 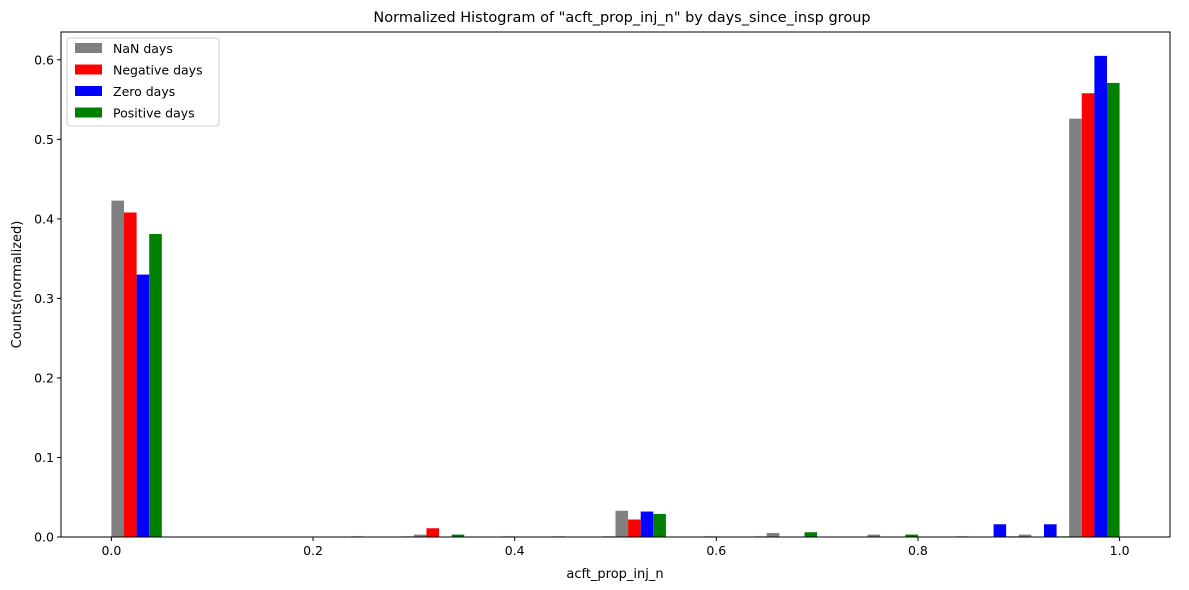 What do you see at coordinates (716, 550) in the screenshot?
I see `x-tick-label: 0.6` at bounding box center [716, 550].